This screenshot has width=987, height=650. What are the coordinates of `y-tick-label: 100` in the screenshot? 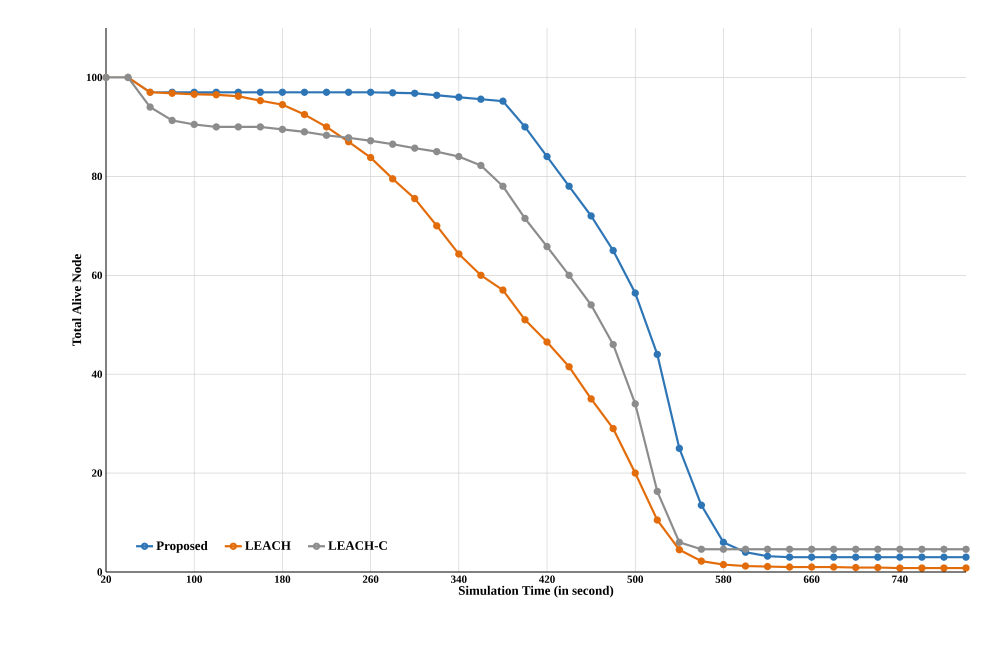 It's located at (94, 78).